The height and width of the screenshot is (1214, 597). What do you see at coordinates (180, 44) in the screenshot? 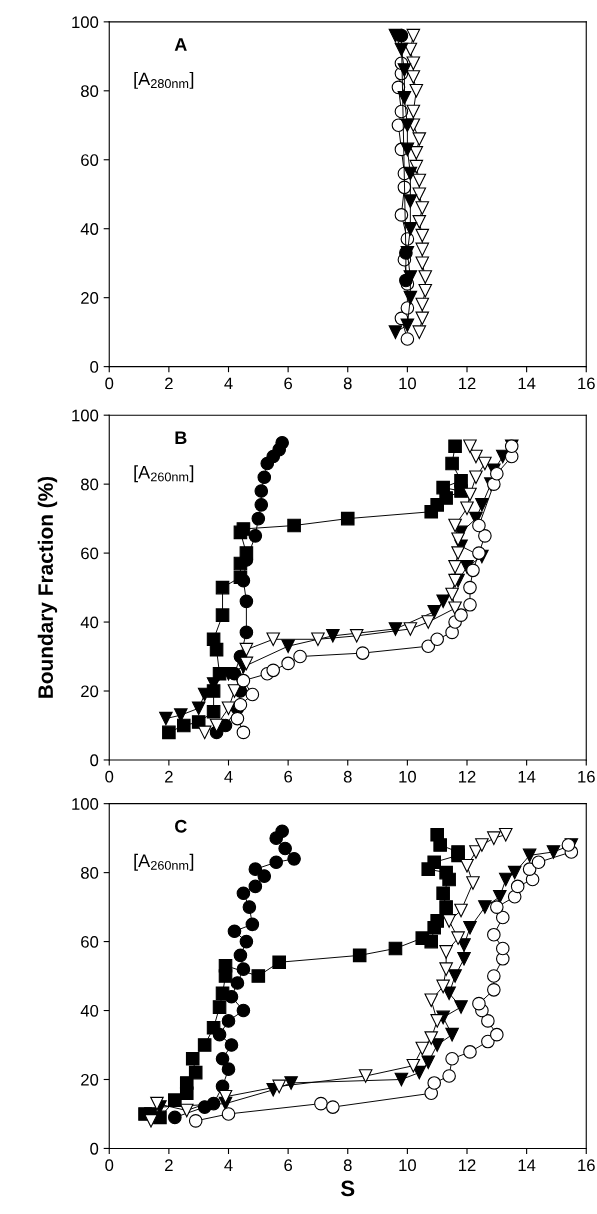
I see `annotation: A` at bounding box center [180, 44].